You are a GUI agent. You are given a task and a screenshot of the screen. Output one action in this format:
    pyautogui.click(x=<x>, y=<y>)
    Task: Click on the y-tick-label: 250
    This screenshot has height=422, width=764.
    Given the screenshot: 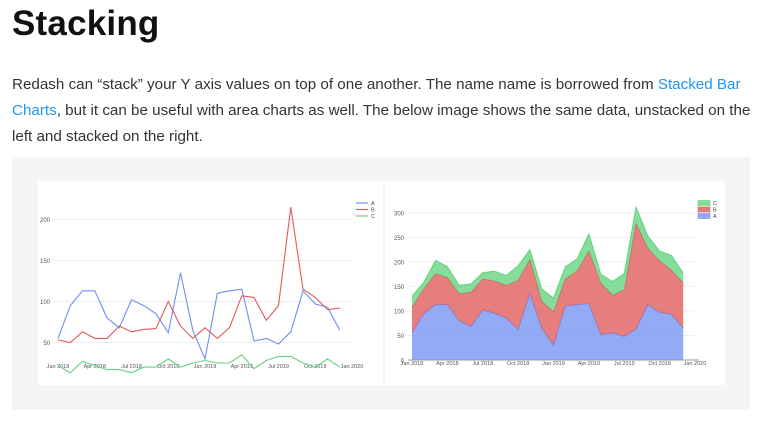 What is the action you would take?
    pyautogui.click(x=399, y=239)
    